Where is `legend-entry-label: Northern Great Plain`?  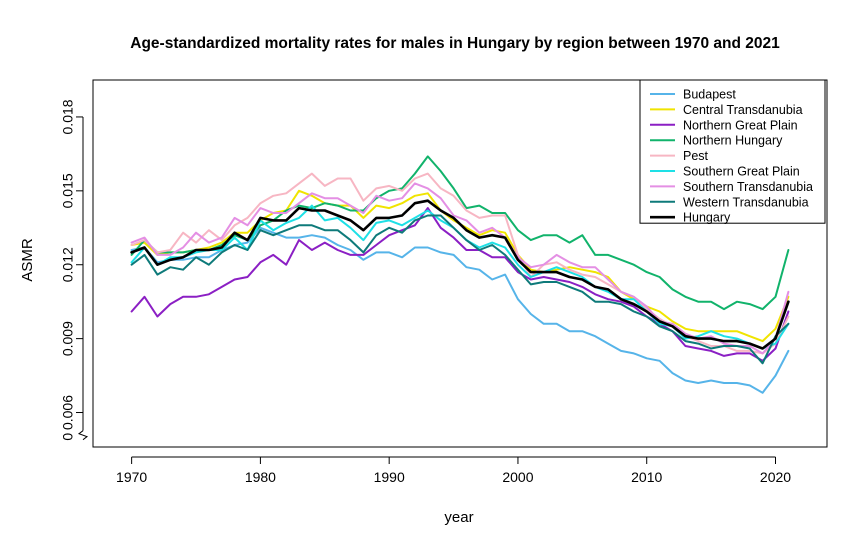 legend-entry-label: Northern Great Plain is located at coordinates (740, 125).